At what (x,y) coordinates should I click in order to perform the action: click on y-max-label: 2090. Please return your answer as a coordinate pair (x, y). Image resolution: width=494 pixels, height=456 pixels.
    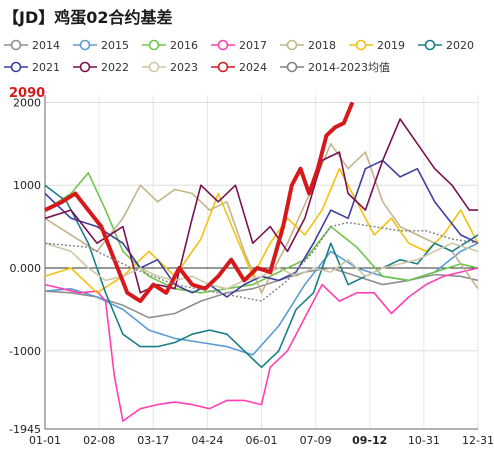
    Looking at the image, I should click on (27, 93).